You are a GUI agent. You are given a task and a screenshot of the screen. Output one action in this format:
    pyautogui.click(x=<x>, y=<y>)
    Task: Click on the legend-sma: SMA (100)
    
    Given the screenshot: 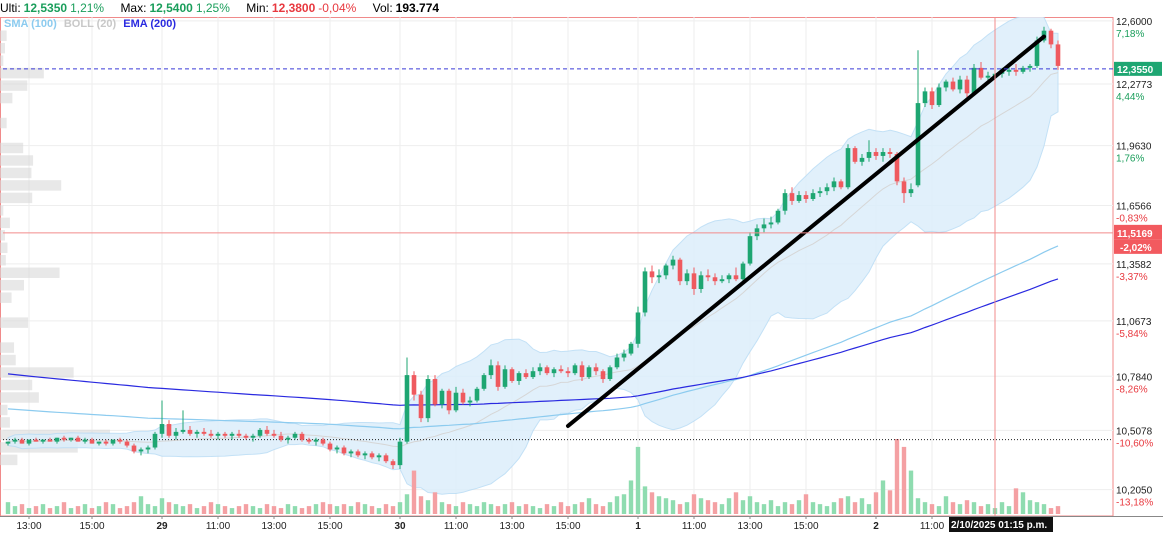 What is the action you would take?
    pyautogui.click(x=30, y=24)
    